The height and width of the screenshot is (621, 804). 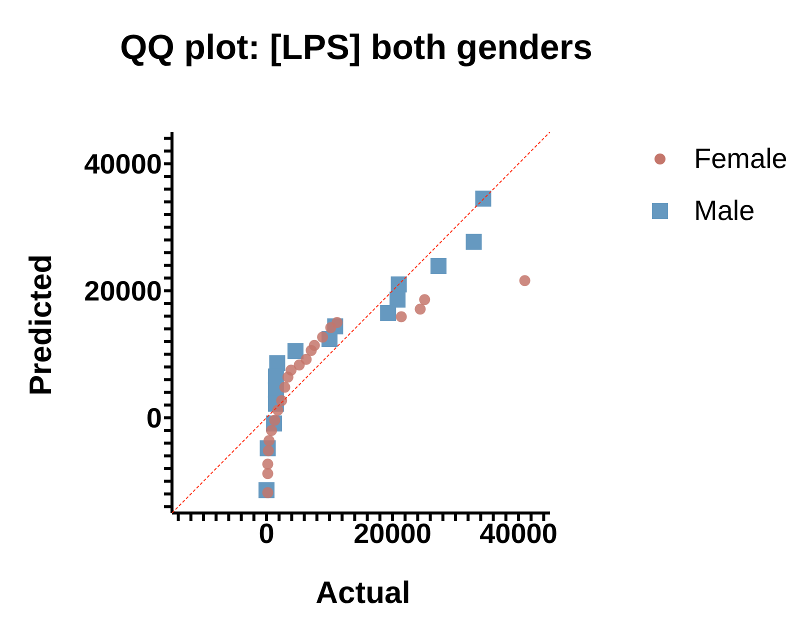 What do you see at coordinates (123, 164) in the screenshot?
I see `y-tick-label: 40000` at bounding box center [123, 164].